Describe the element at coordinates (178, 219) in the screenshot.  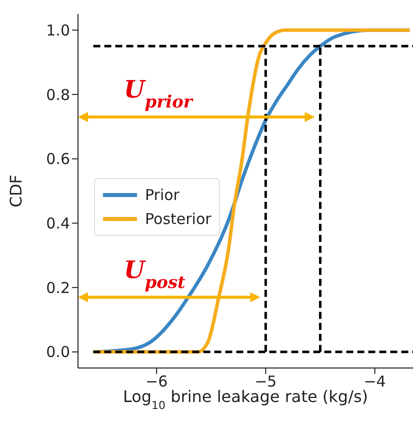
I see `legend-label: Posterior` at that location.